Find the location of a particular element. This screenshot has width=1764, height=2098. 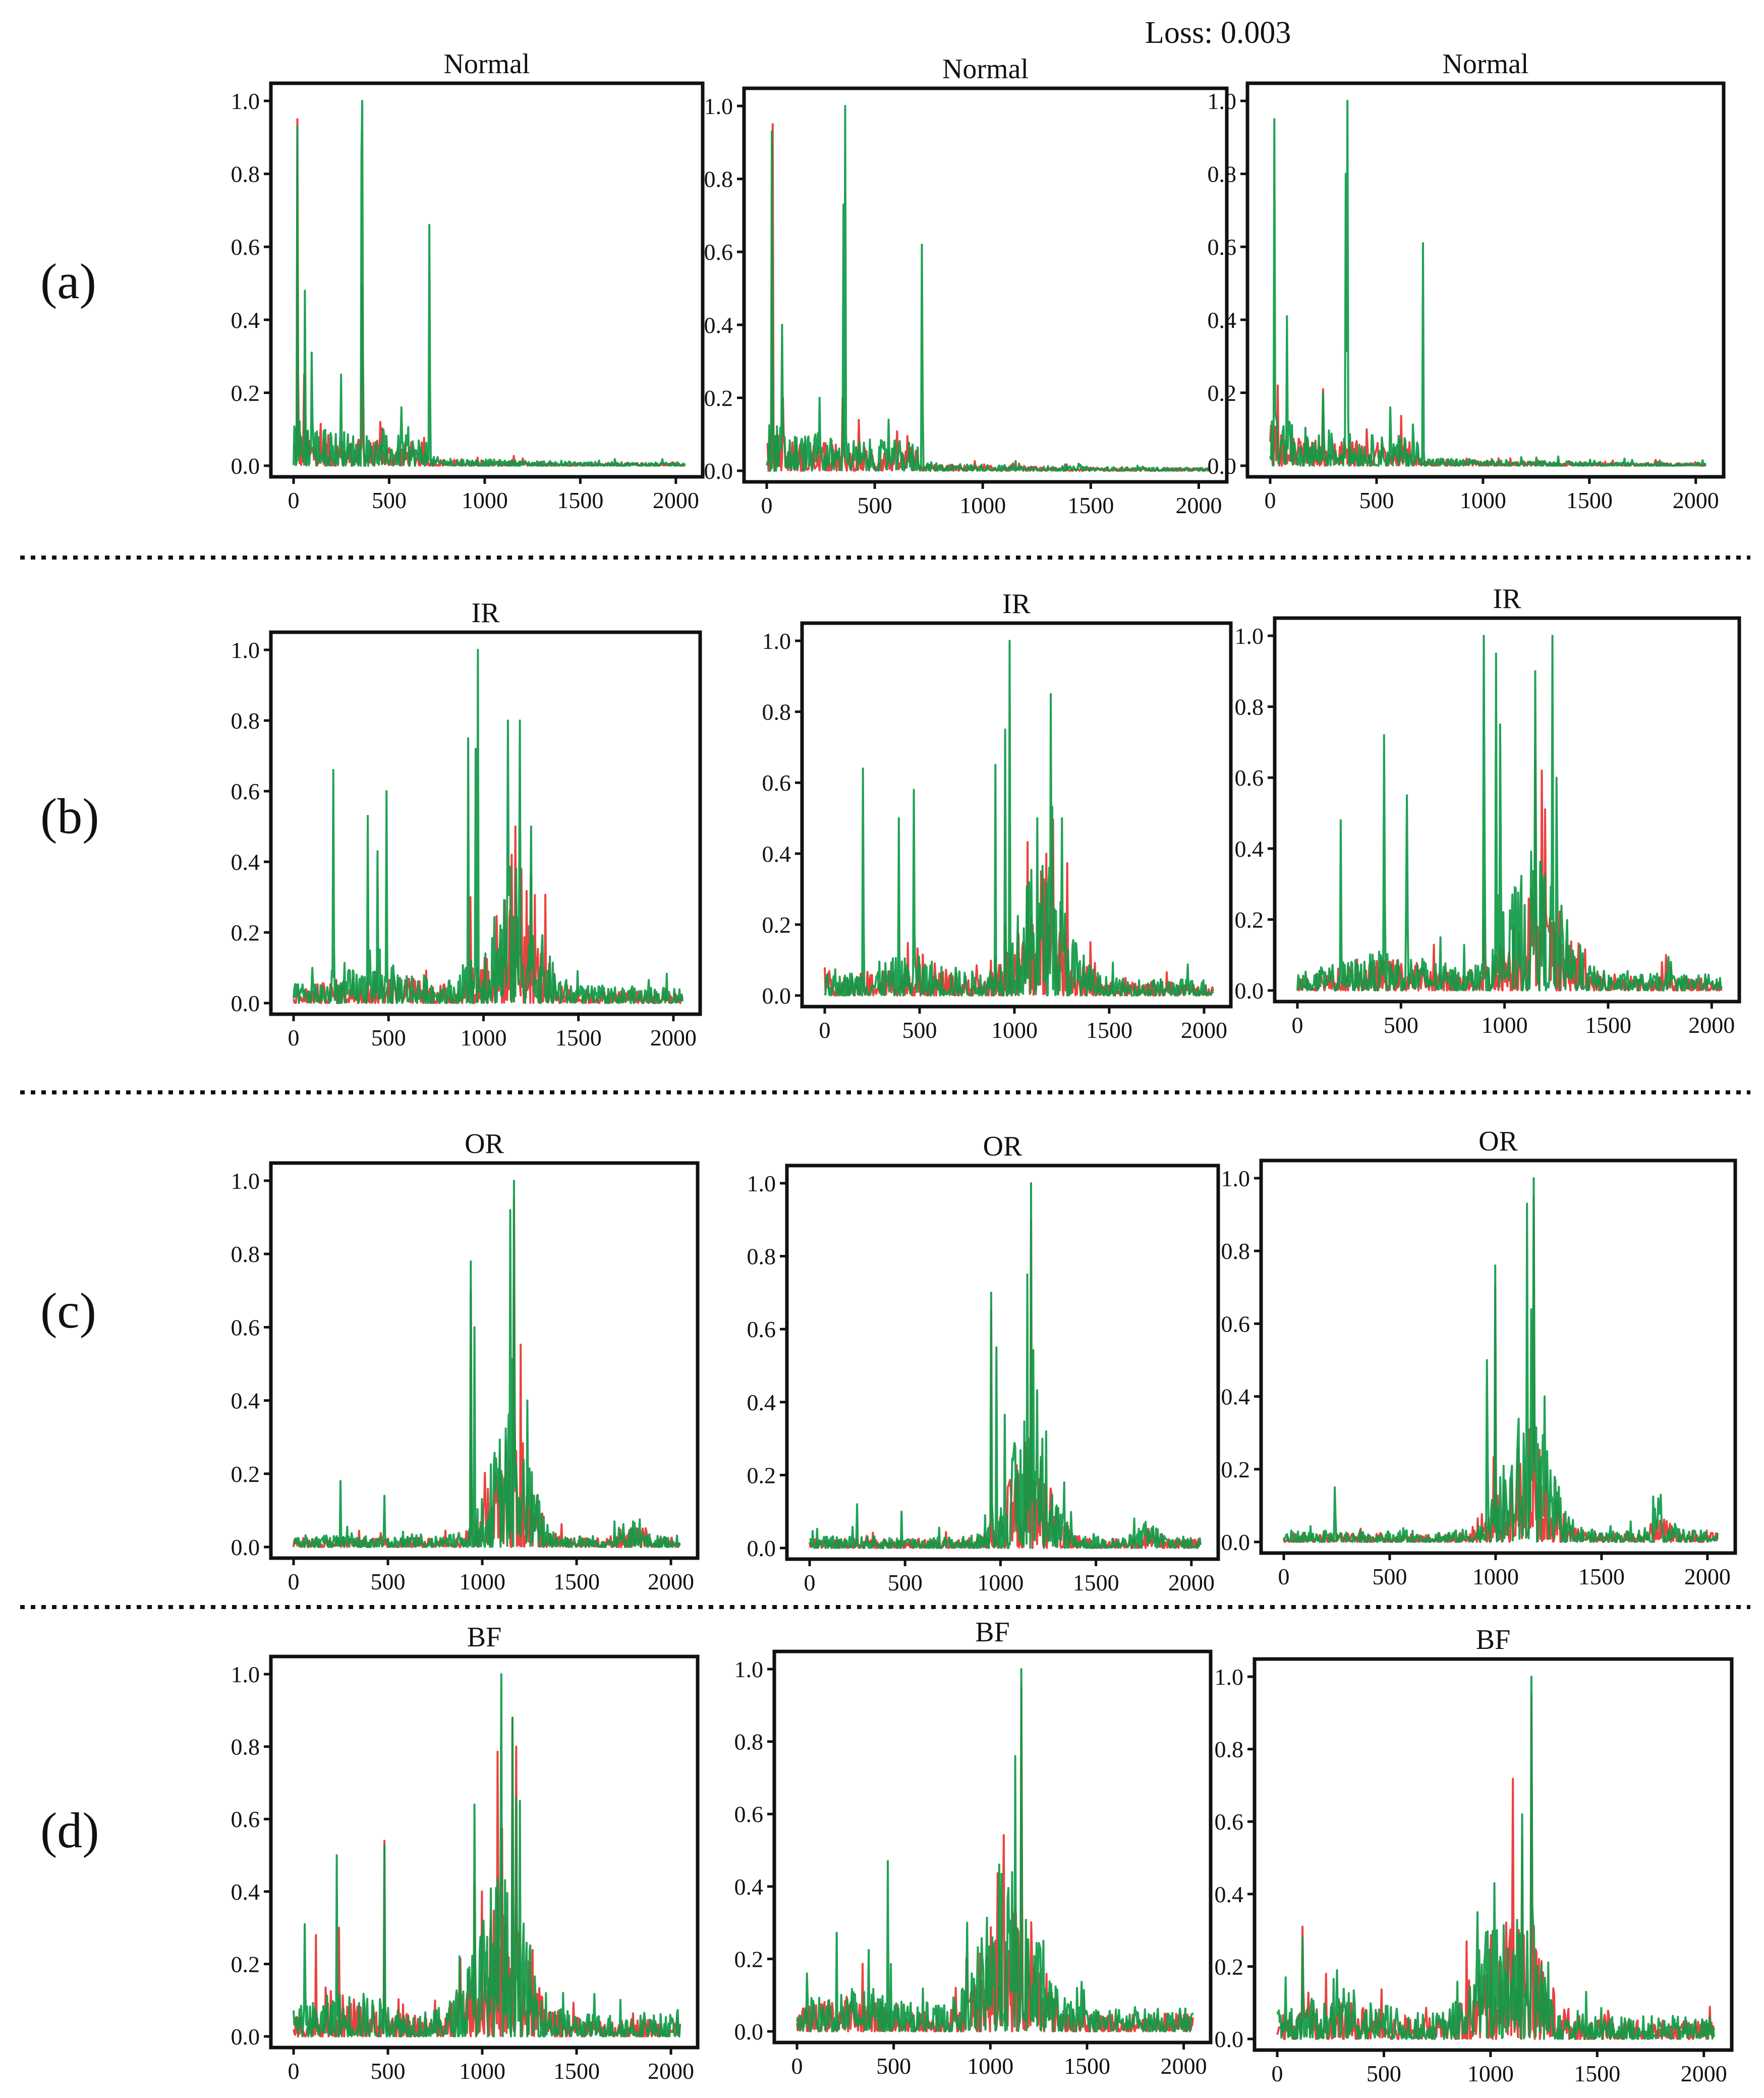

chart-title: OR is located at coordinates (484, 1144).